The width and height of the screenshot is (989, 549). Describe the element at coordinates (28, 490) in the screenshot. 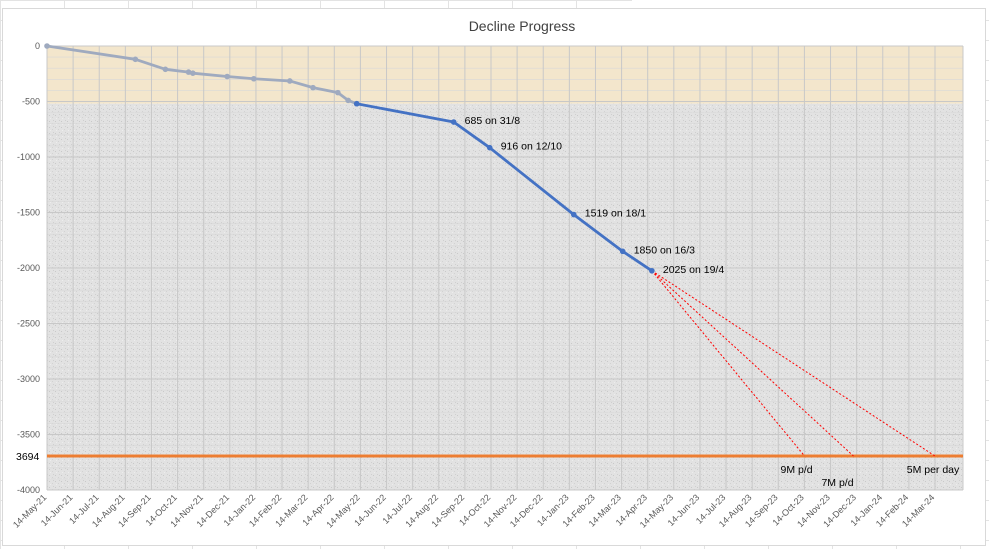

I see `y-tick-label: -4000` at that location.